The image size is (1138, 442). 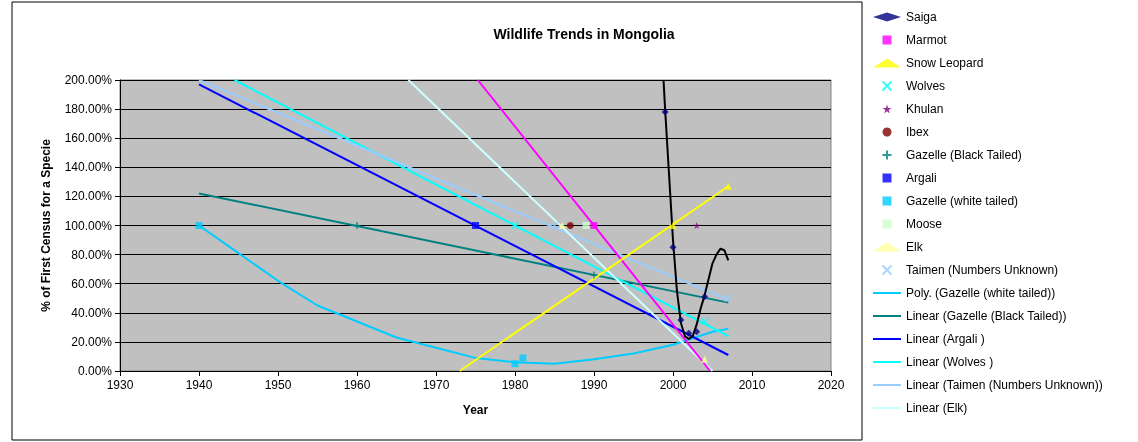 I want to click on x-axis-title: Year, so click(x=475, y=410).